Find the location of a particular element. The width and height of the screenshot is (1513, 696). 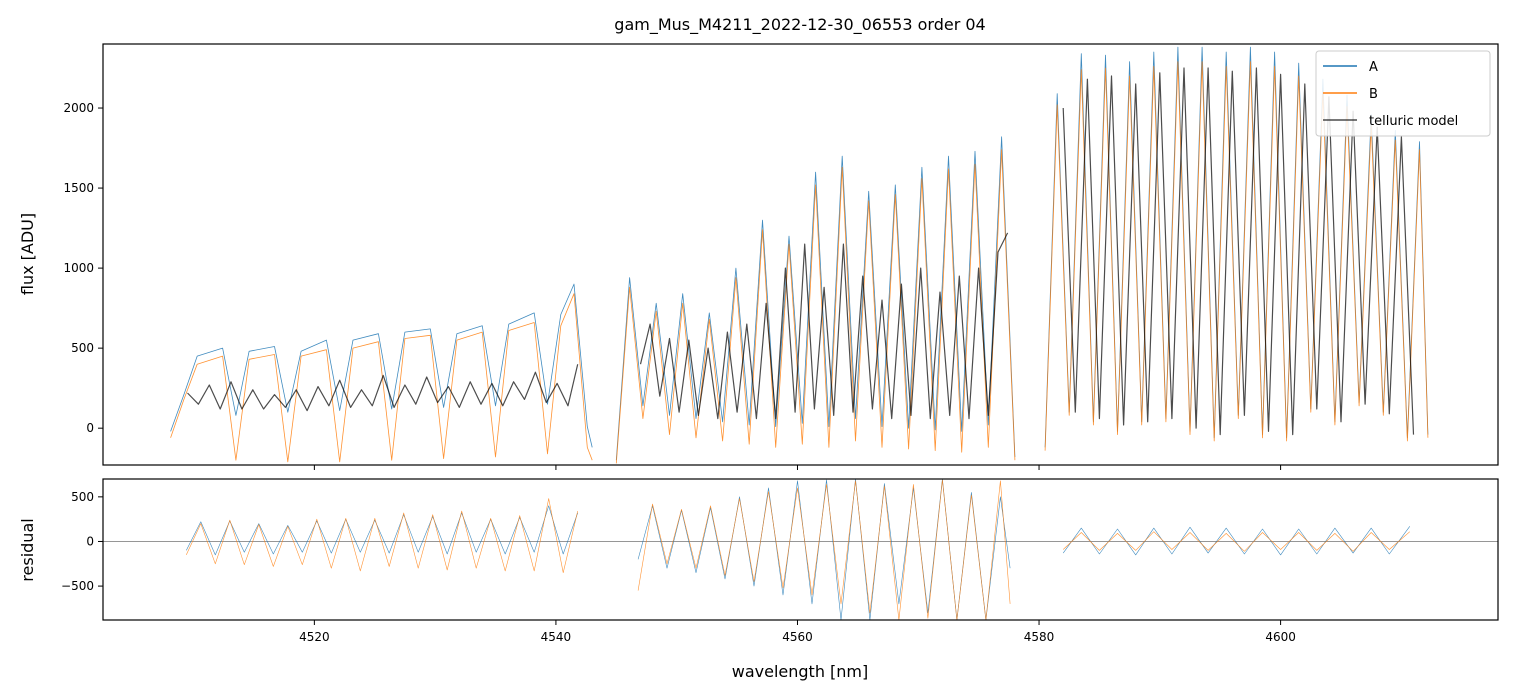

legend-label-b: B is located at coordinates (1373, 94).